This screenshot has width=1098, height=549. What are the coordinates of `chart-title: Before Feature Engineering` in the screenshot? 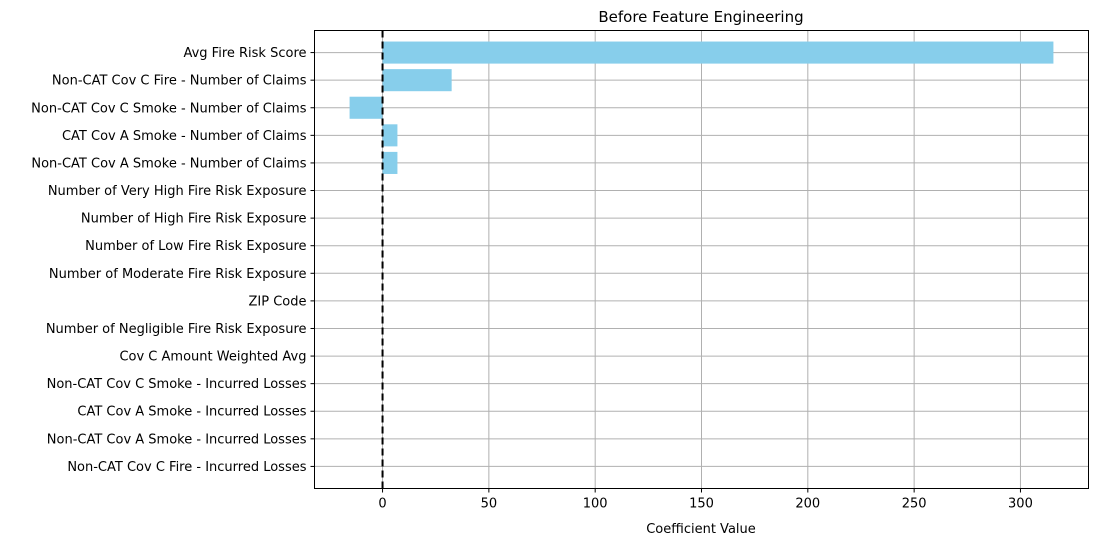 It's located at (700, 17).